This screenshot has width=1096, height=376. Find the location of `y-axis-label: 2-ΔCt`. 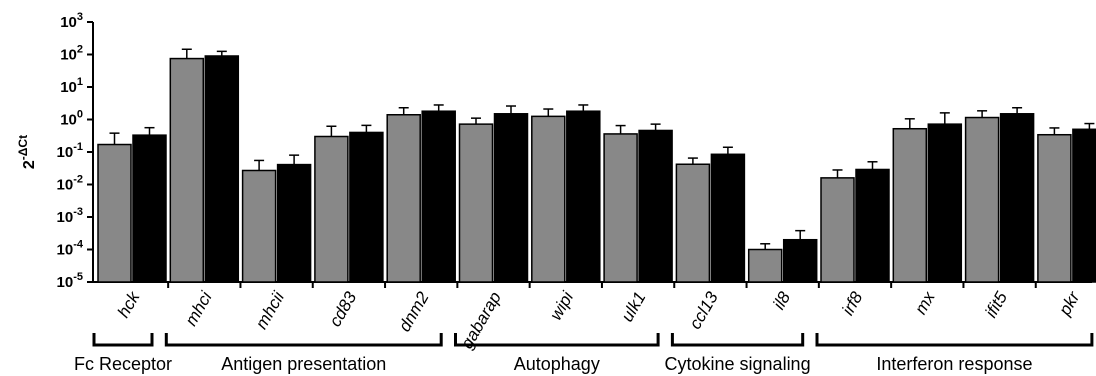

y-axis-label: 2-ΔCt is located at coordinates (27, 152).